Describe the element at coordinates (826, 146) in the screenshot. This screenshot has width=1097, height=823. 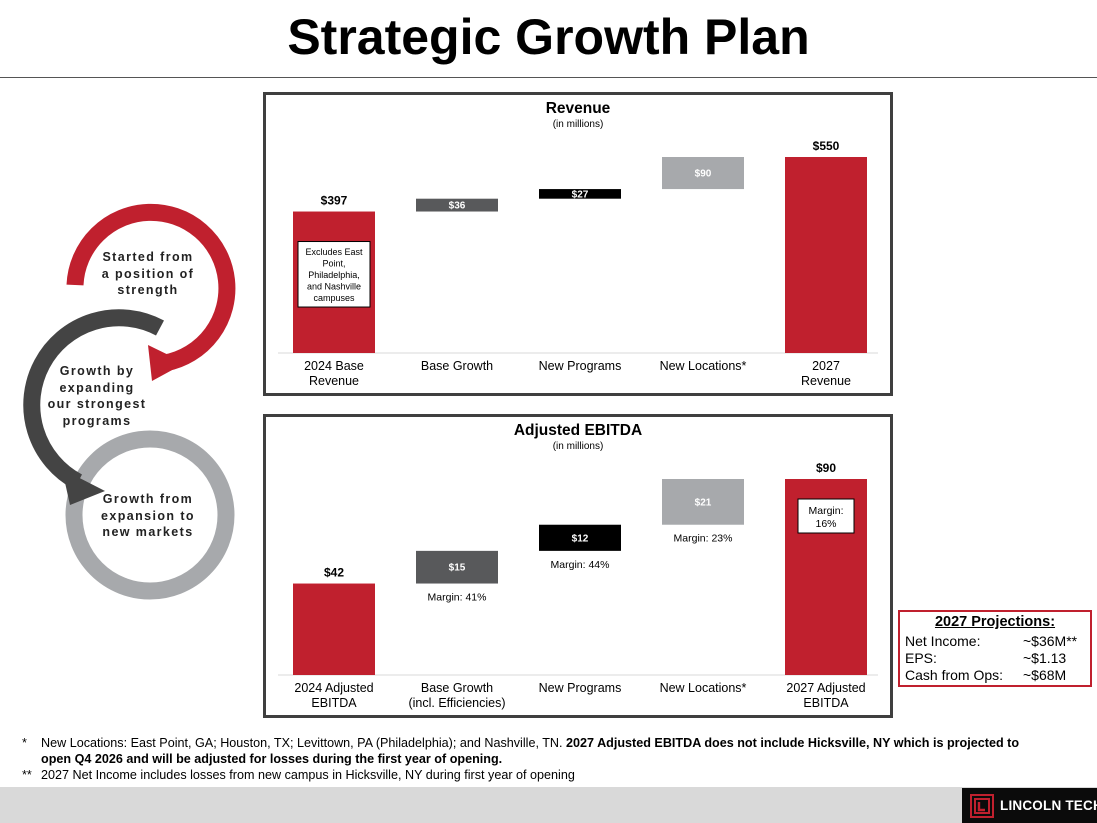
I see `bar-value-label: $550` at that location.